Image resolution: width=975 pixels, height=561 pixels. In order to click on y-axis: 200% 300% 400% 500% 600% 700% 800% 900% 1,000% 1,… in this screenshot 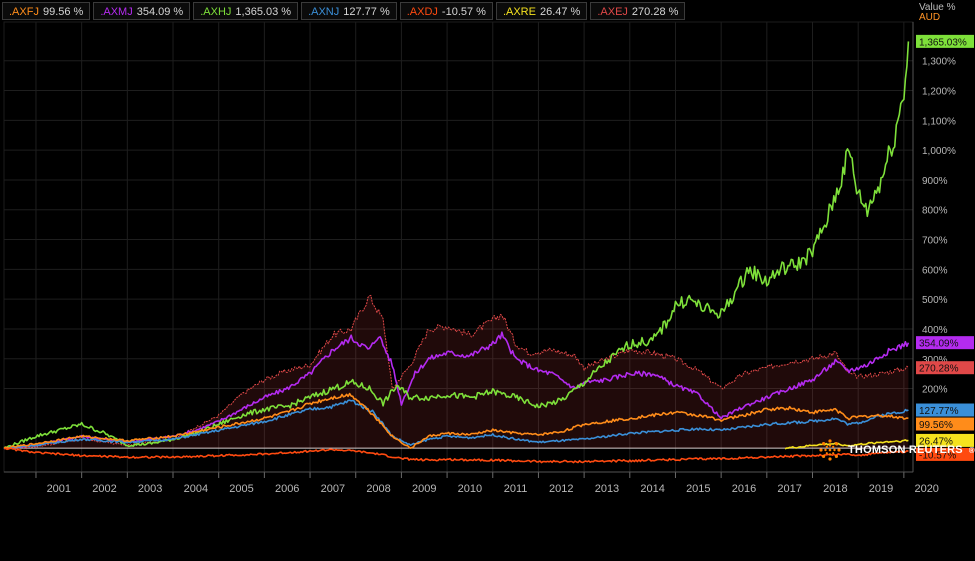, I will do `click(934, 247)`.